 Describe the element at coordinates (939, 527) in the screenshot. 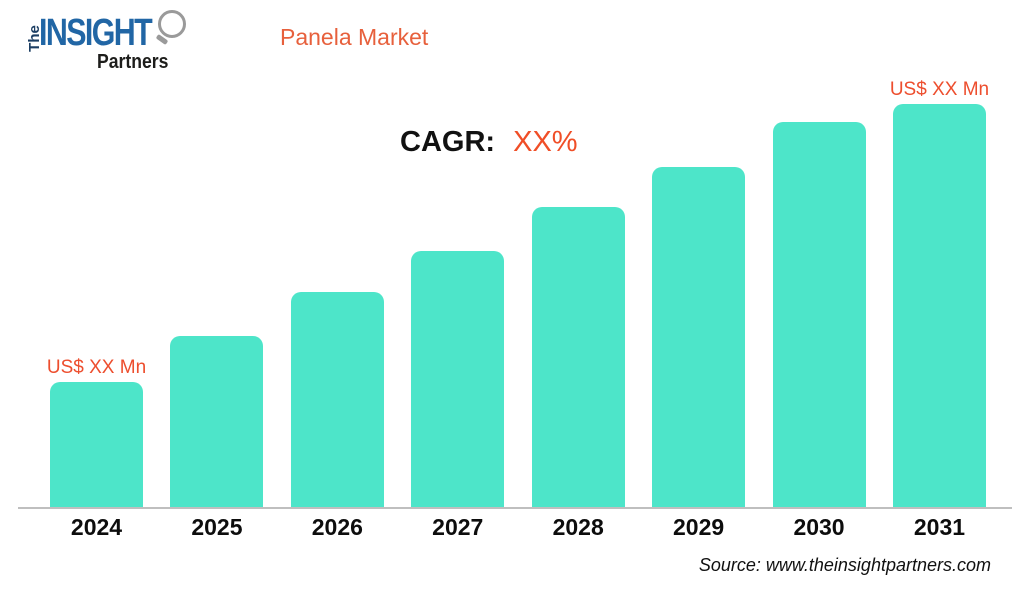

I see `x-axis-label-2031: 2031` at that location.